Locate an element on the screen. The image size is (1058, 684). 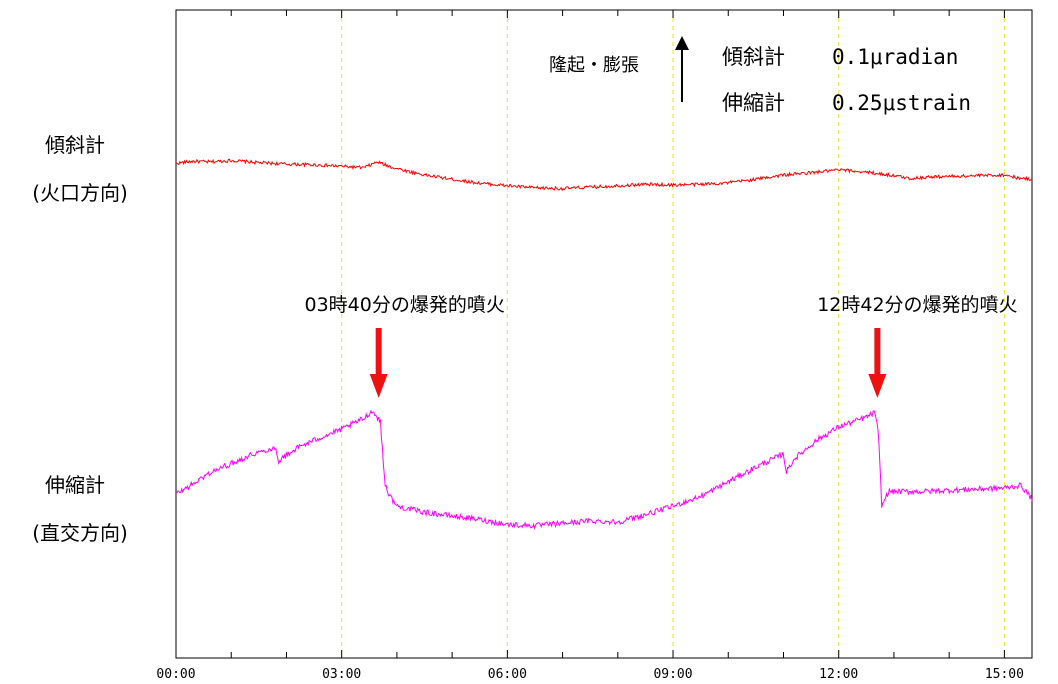
x-tick-labels: 00:00 03:00 06:00 09:00 12:00 15:00 is located at coordinates (590, 674).